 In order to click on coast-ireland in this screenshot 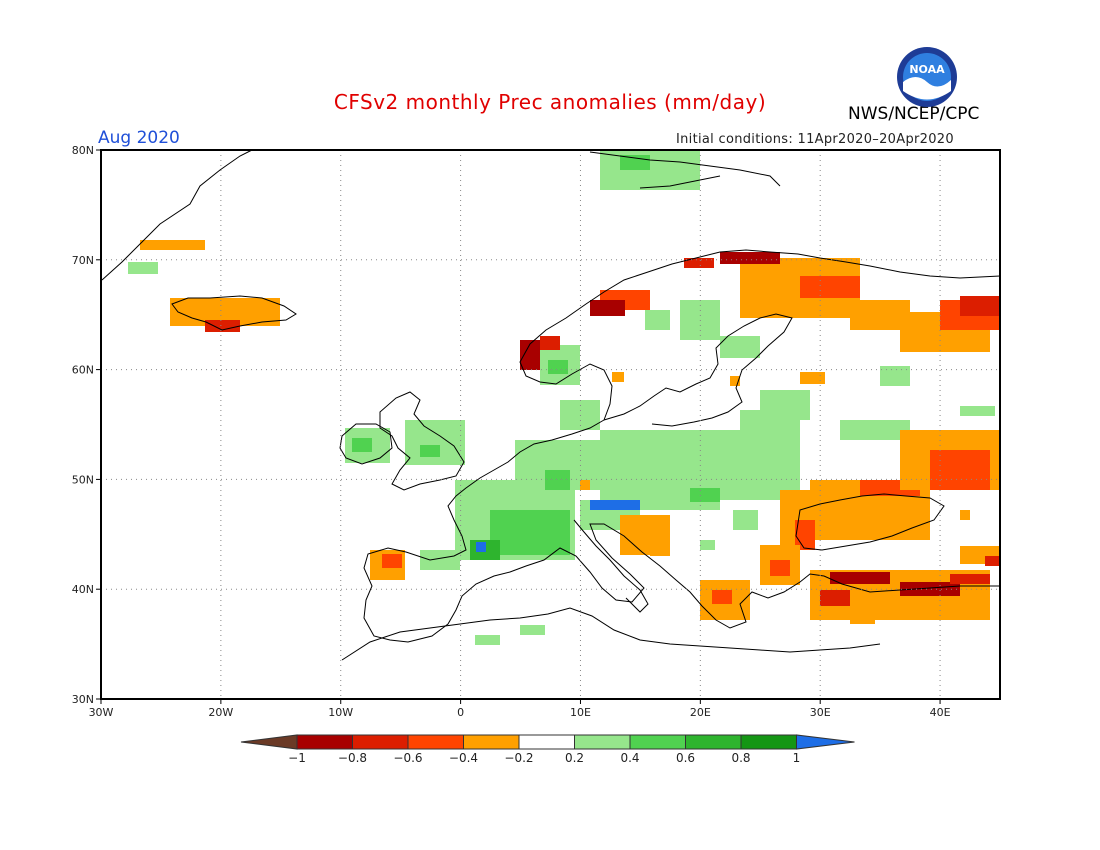, I will do `click(366, 444)`.